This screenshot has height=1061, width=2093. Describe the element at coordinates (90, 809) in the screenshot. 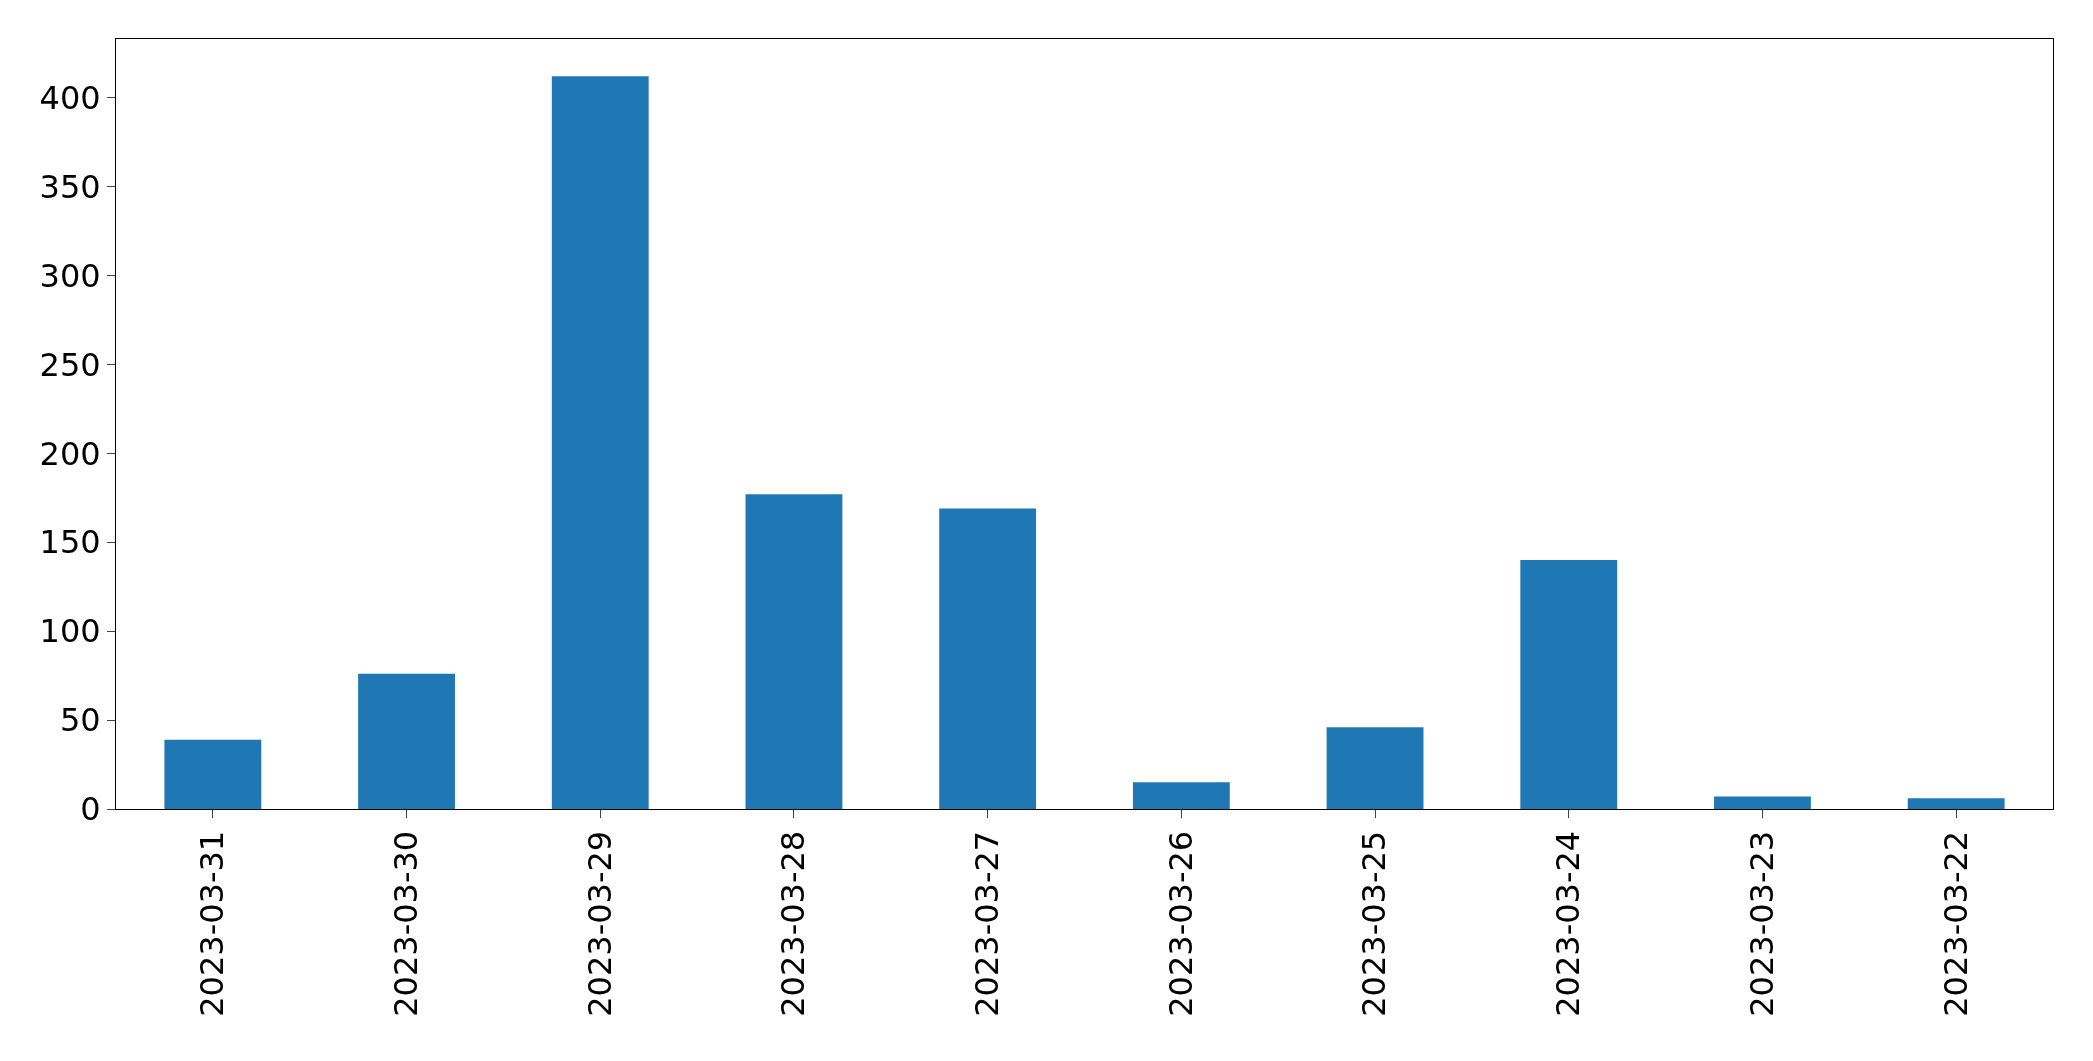

I see `y-tick-label: 0` at that location.